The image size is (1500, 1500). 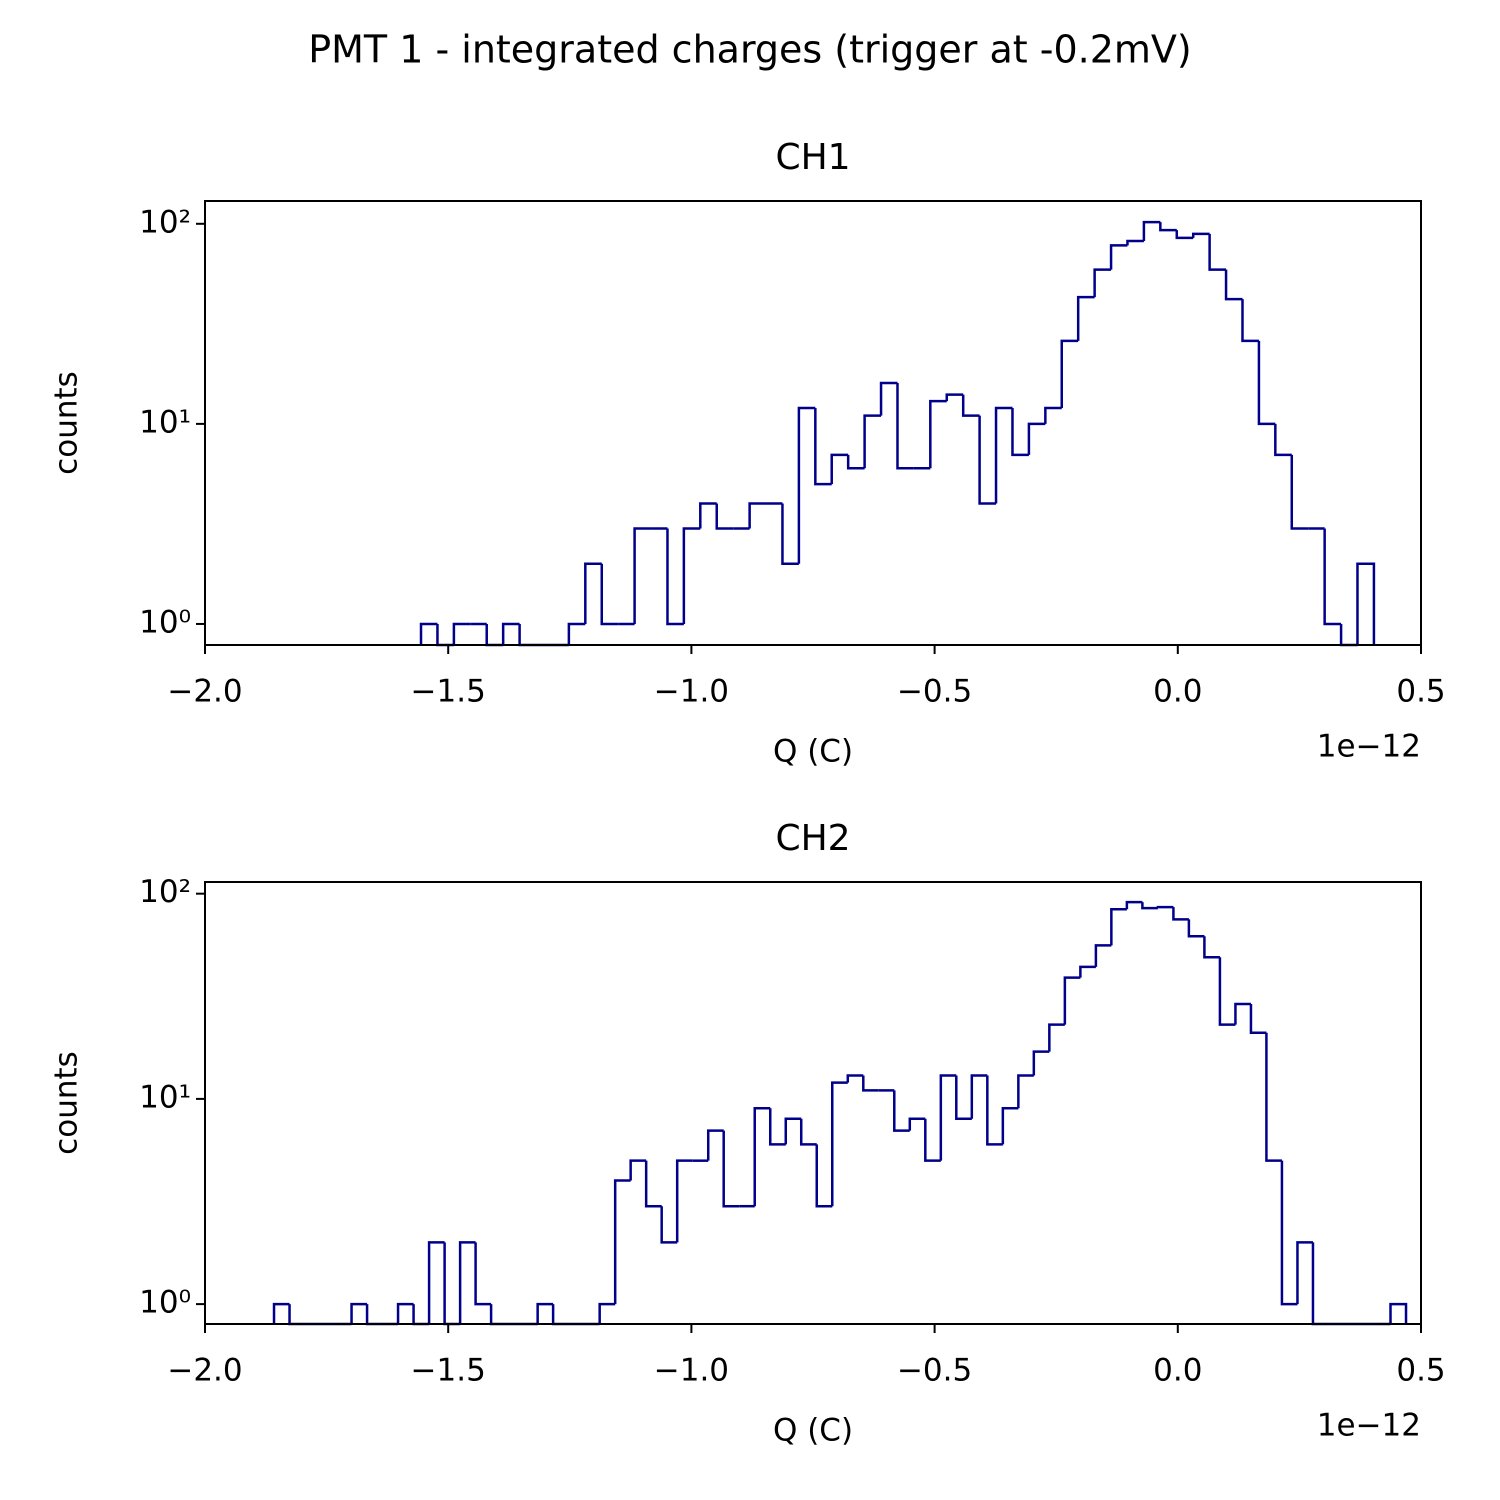 What do you see at coordinates (448, 1371) in the screenshot?
I see `x-tick-label: −1.5` at bounding box center [448, 1371].